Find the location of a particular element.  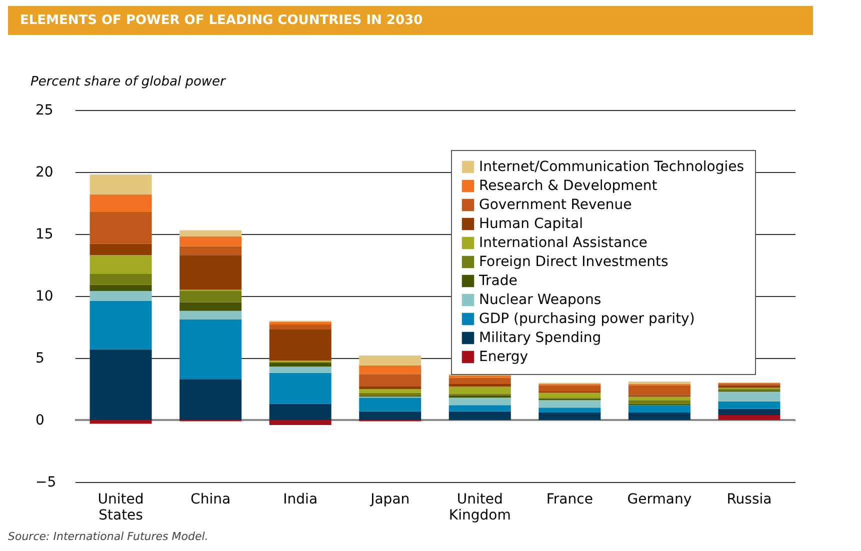

x-tick-label: France is located at coordinates (569, 500).